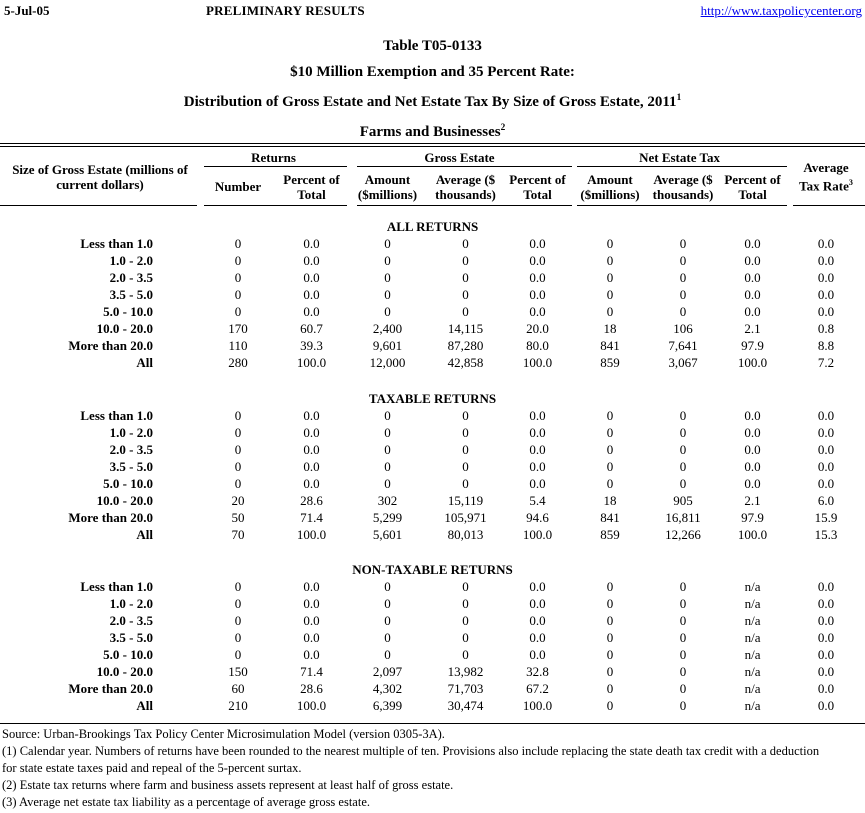 This screenshot has width=865, height=813. Describe the element at coordinates (432, 723) in the screenshot. I see `table-bottom-border` at that location.